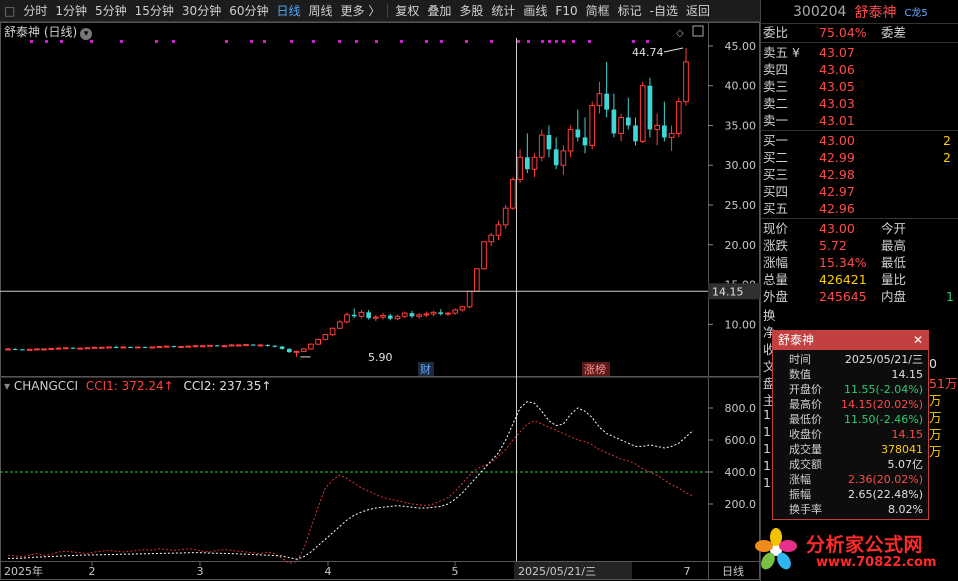 The image size is (958, 581). Describe the element at coordinates (917, 340) in the screenshot. I see `close-icon: ✕` at that location.